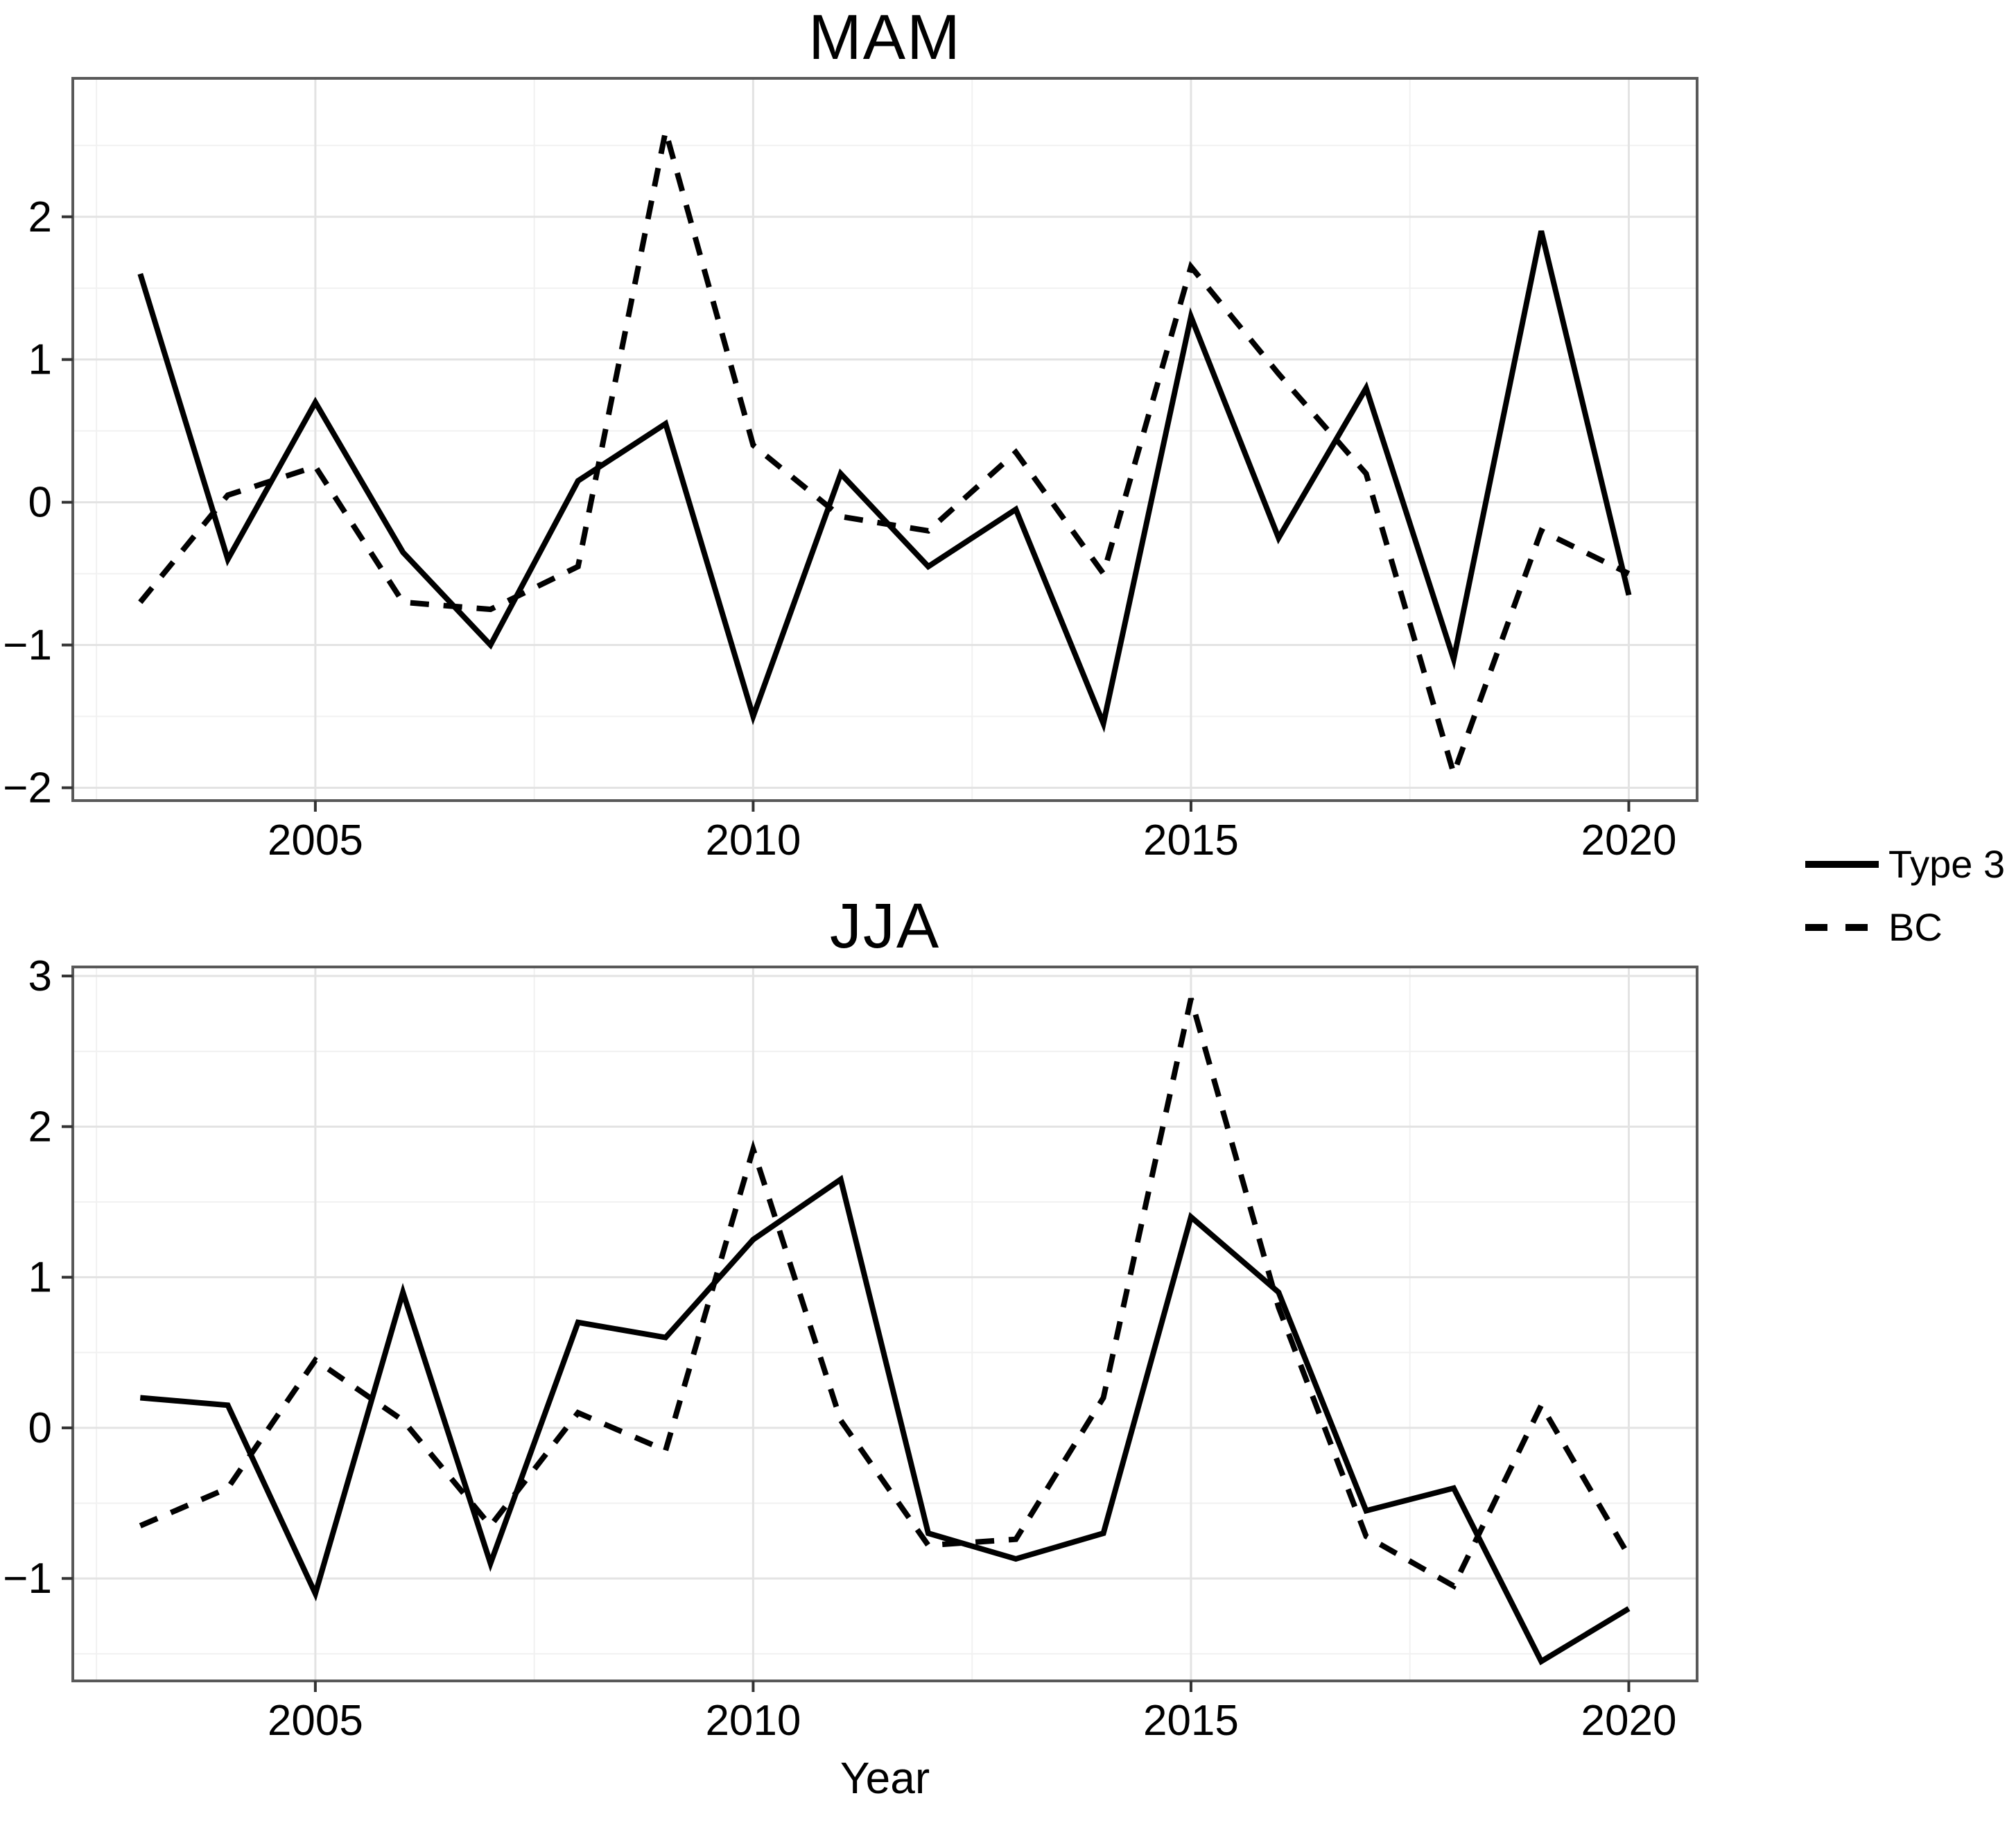 The image size is (2016, 1823). Describe the element at coordinates (27, 1579) in the screenshot. I see `y-tick-label-jja: −1` at that location.